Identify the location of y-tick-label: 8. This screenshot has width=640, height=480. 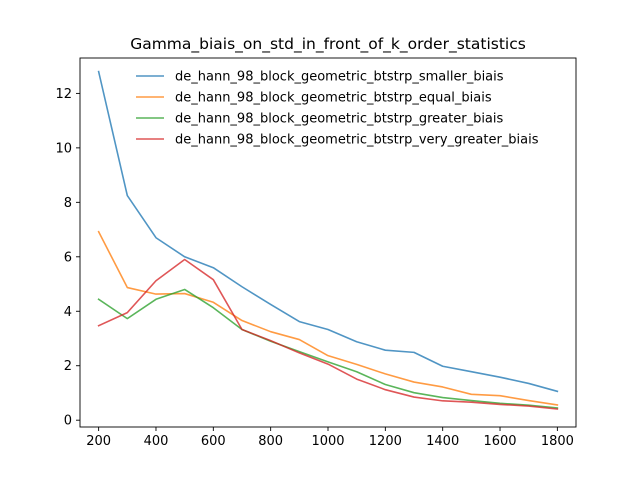
(68, 203).